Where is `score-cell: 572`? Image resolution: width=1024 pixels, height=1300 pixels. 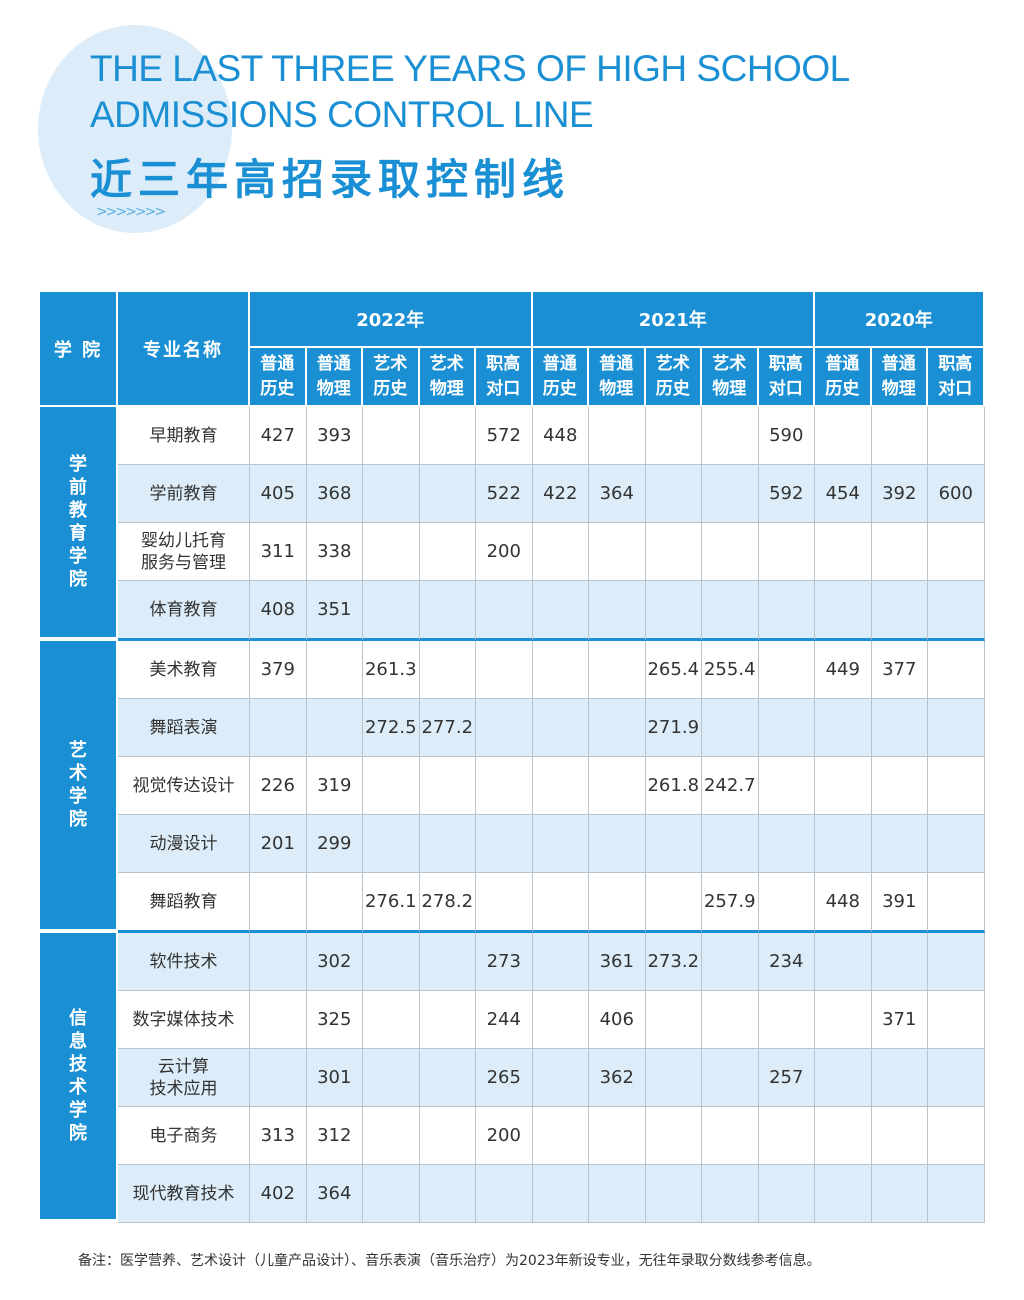
score-cell: 572 is located at coordinates (504, 436).